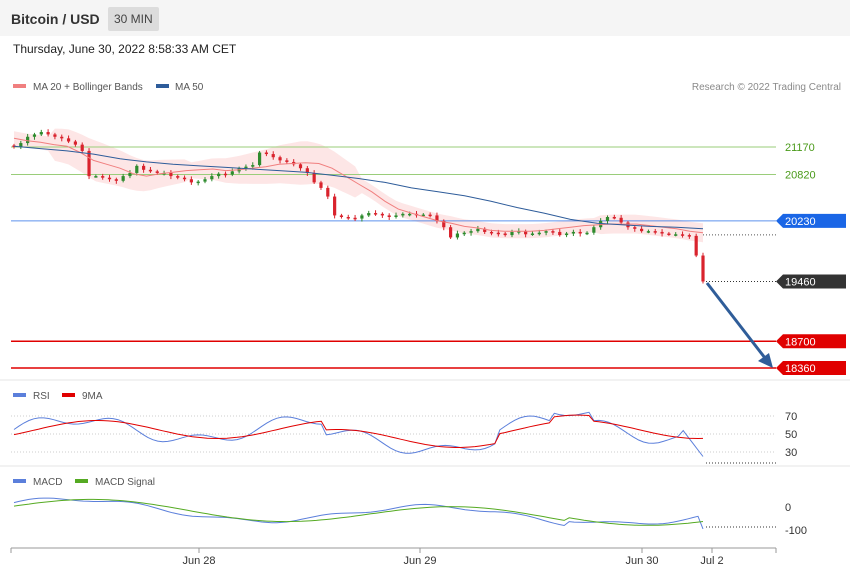 This screenshot has height=576, width=850. Describe the element at coordinates (791, 453) in the screenshot. I see `rsi-tick-label: 30` at that location.